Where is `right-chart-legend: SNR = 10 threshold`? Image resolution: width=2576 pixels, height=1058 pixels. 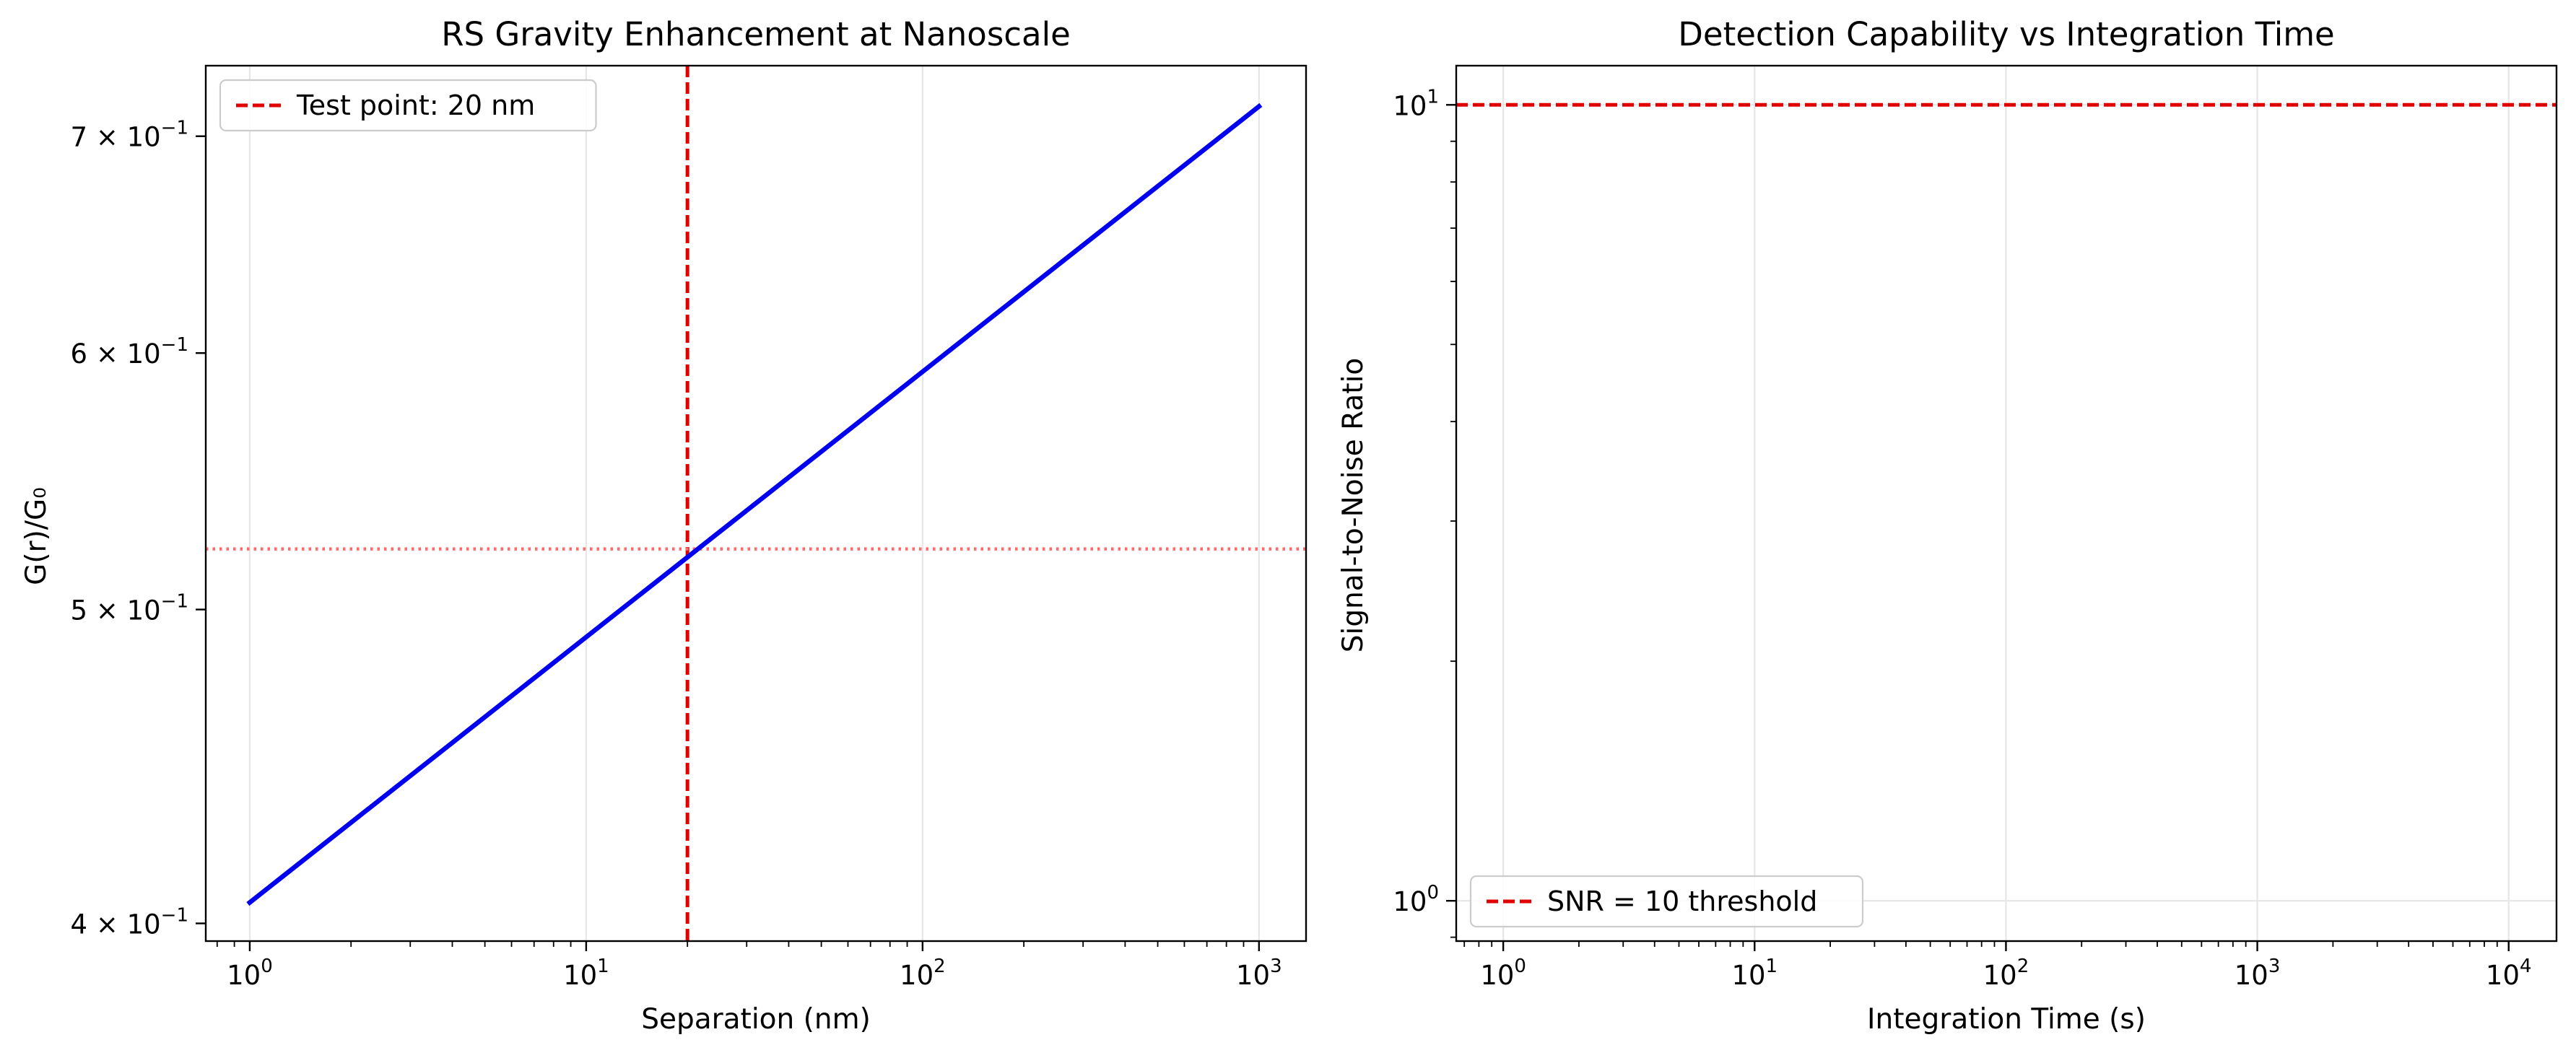
right-chart-legend: SNR = 10 threshold is located at coordinates (1666, 901).